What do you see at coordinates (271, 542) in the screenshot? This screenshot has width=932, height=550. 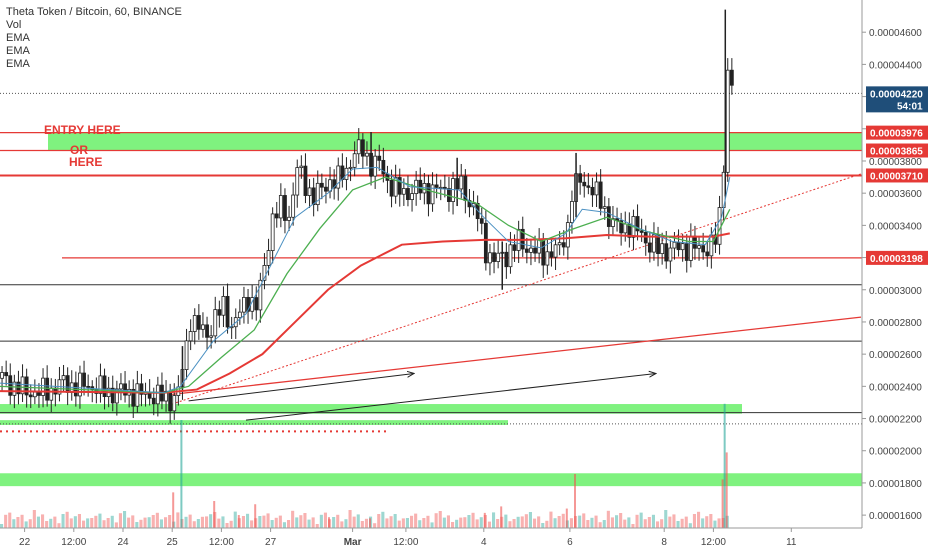 I see `time-tick-label: 27` at bounding box center [271, 542].